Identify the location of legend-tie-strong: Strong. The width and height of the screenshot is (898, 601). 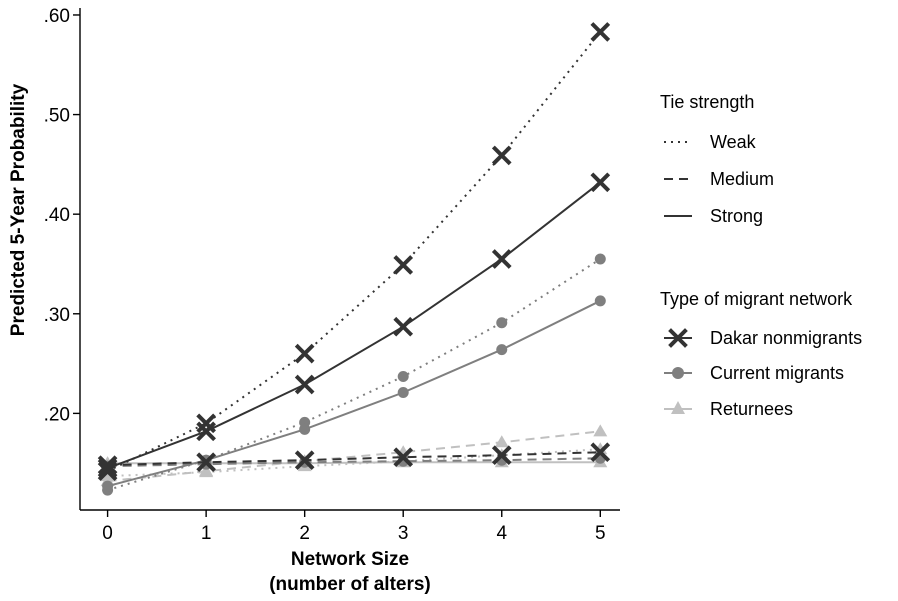
(713, 216).